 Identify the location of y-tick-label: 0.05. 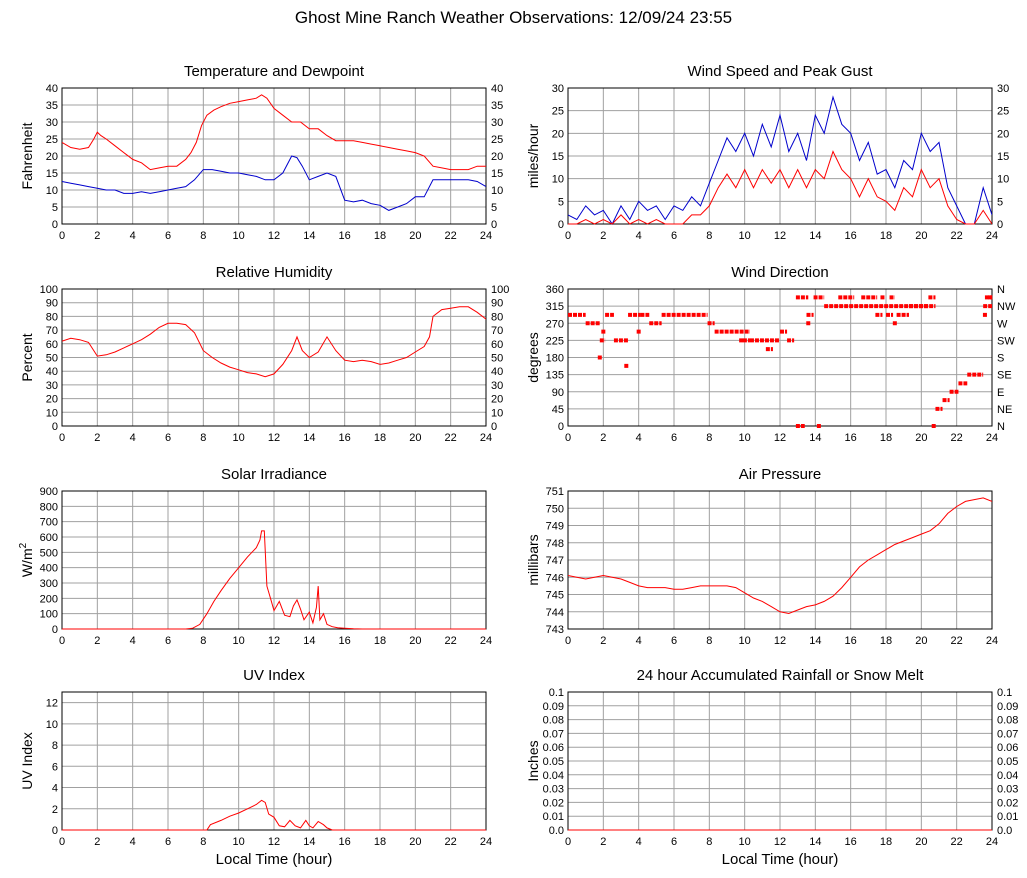
(553, 762).